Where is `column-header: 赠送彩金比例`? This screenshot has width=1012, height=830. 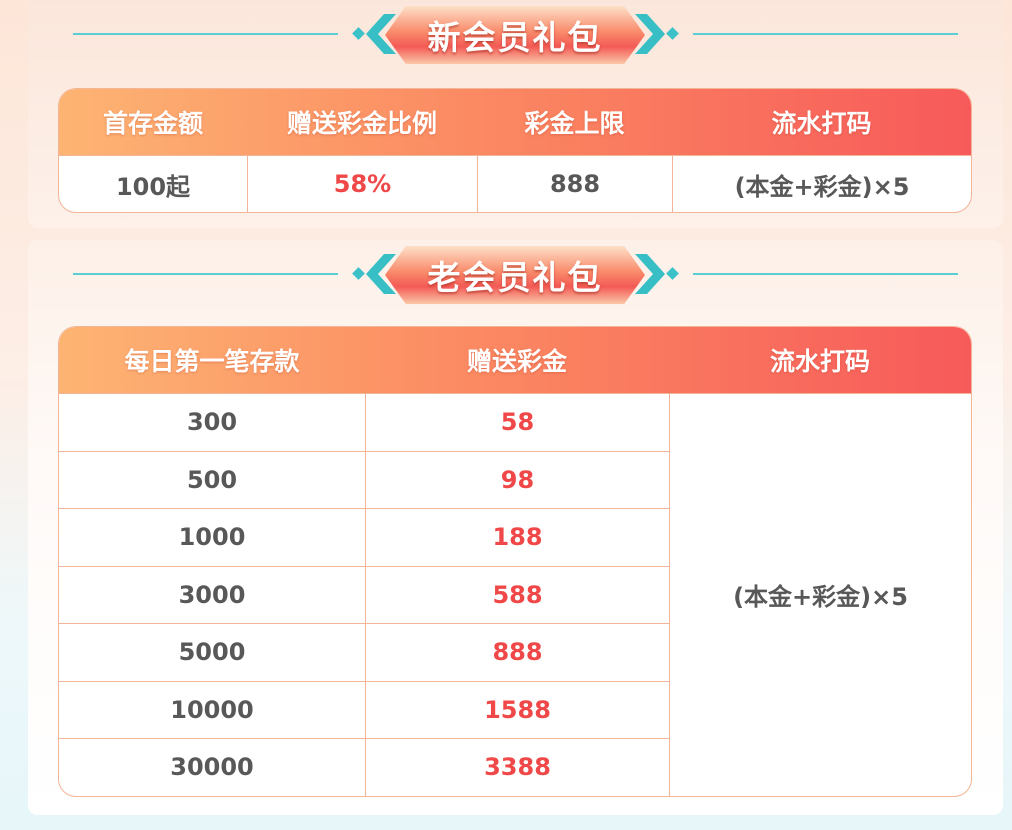
column-header: 赠送彩金比例 is located at coordinates (361, 123).